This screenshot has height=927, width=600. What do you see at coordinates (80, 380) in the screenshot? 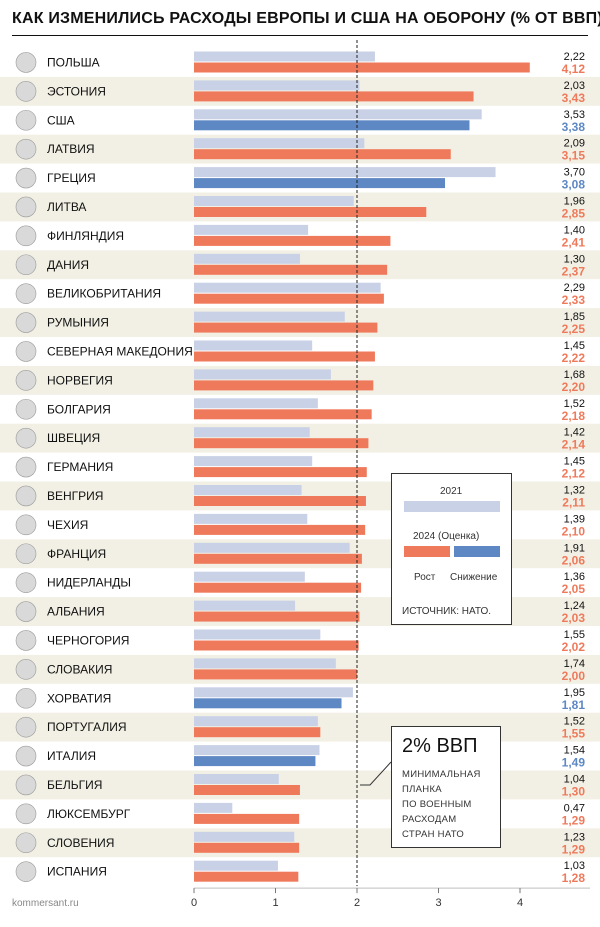
I see `country-label: НОРВЕГИЯ` at bounding box center [80, 380].